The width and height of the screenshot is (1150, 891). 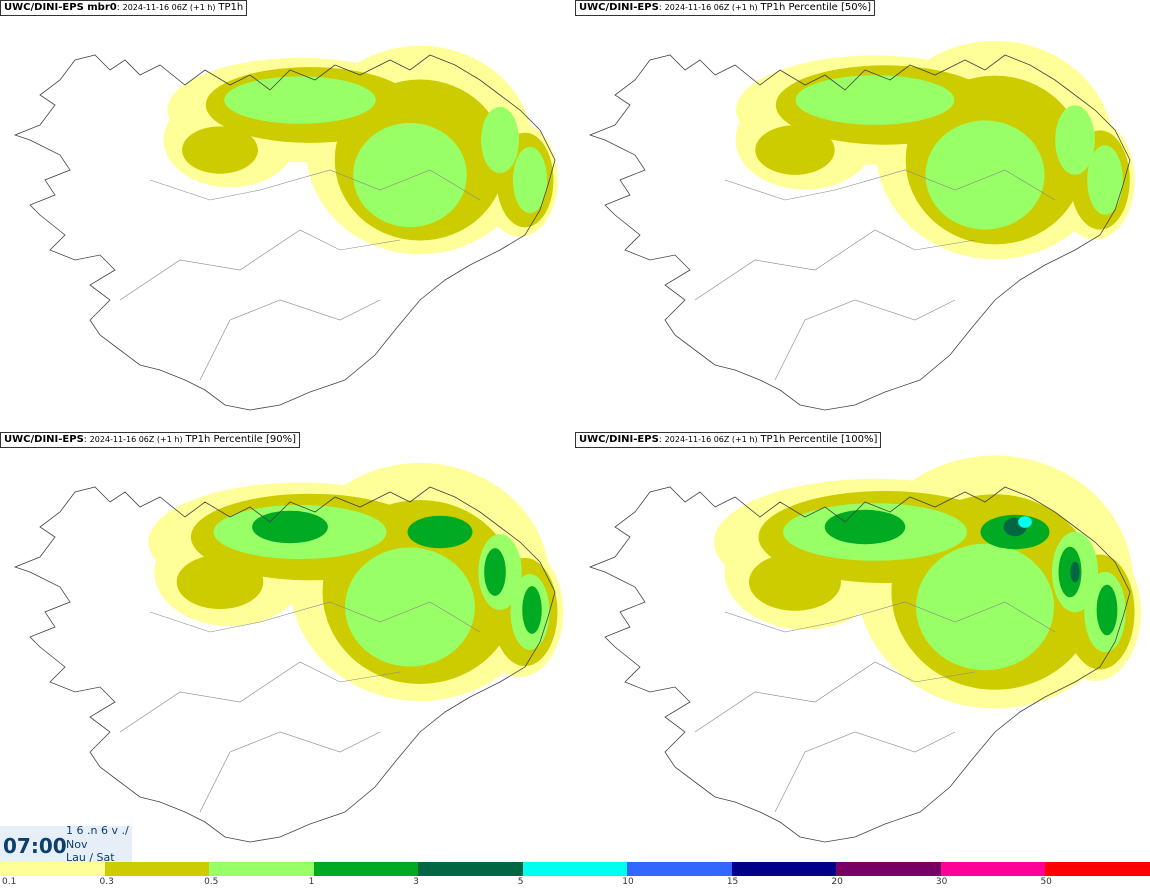 I want to click on legend-colorbar, so click(x=575, y=869).